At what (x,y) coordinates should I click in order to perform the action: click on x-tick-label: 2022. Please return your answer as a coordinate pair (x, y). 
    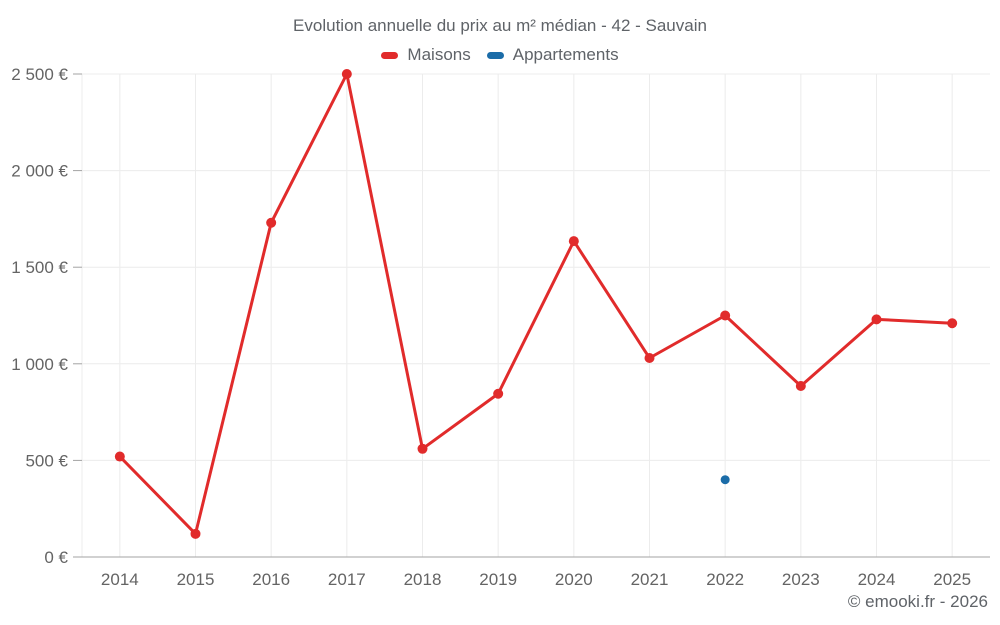
    Looking at the image, I should click on (725, 579).